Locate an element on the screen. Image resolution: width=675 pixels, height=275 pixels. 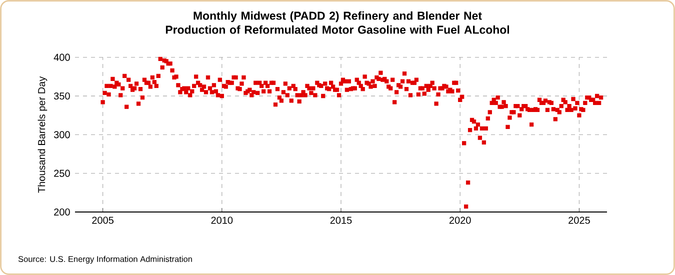
x-tick-label: 2020 is located at coordinates (460, 220).